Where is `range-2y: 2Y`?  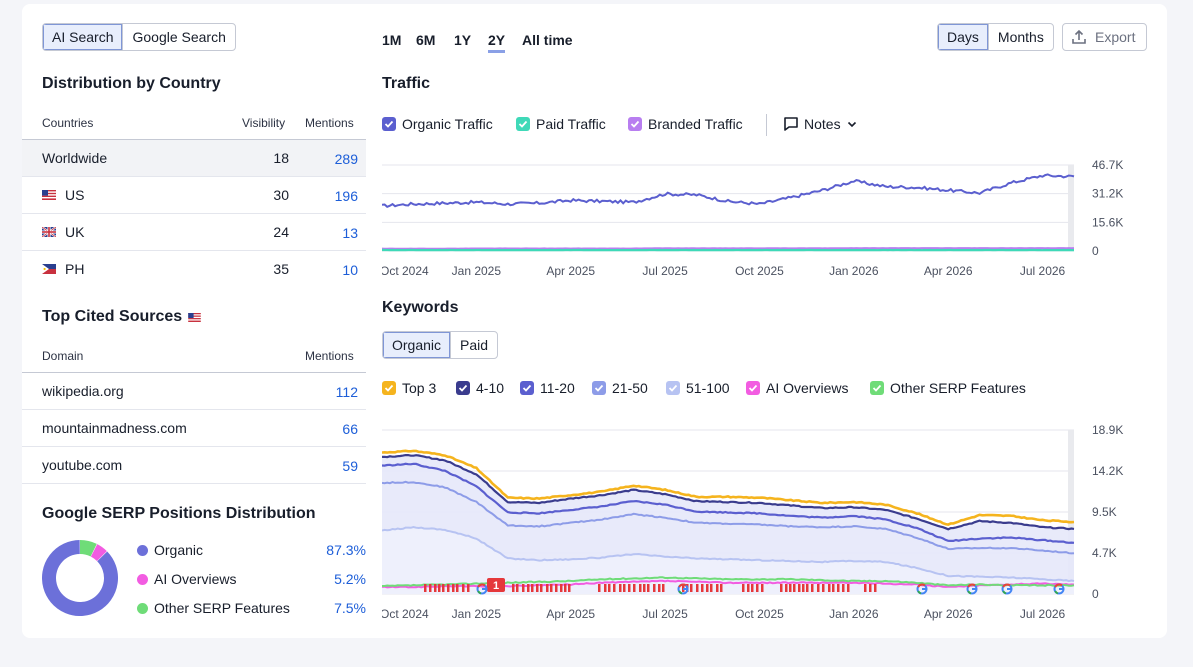 range-2y: 2Y is located at coordinates (497, 42).